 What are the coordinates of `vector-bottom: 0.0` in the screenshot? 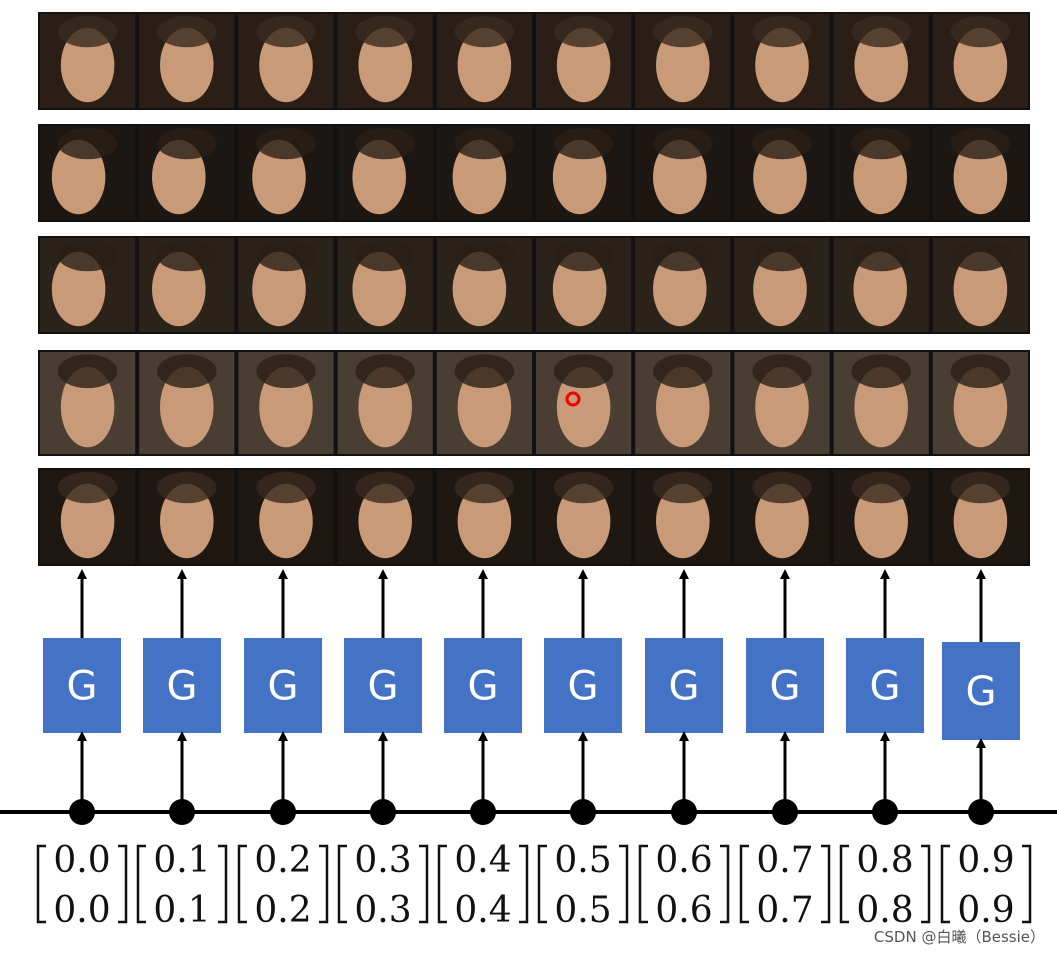 It's located at (81, 910).